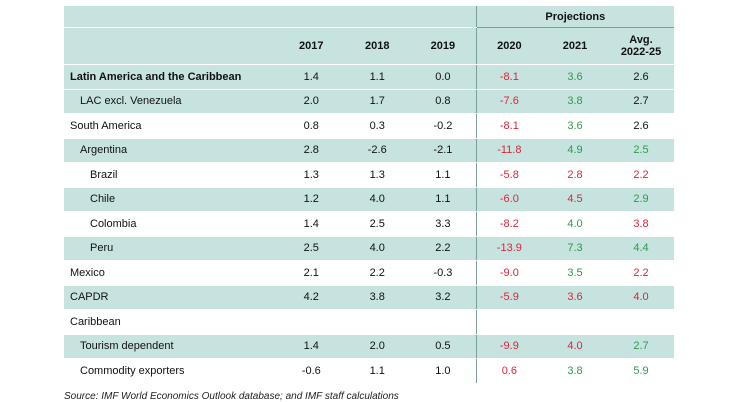 Image resolution: width=740 pixels, height=402 pixels. What do you see at coordinates (509, 175) in the screenshot?
I see `cell-value: -5.8` at bounding box center [509, 175].